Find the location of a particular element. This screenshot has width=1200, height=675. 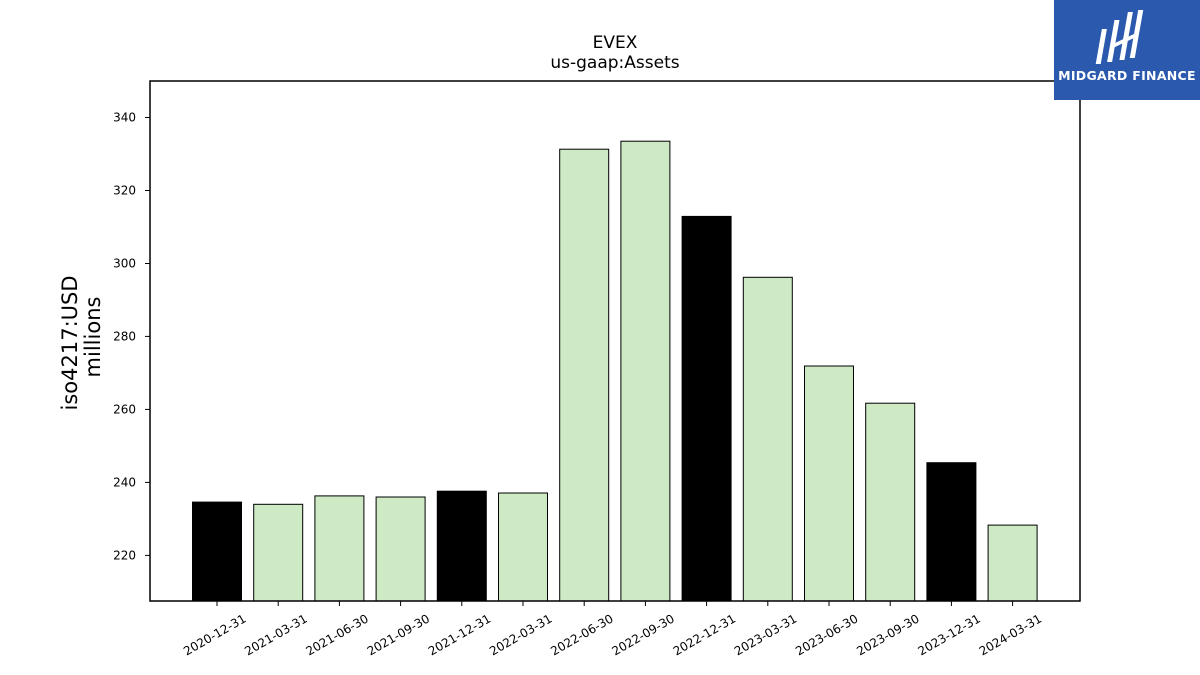

x-tick-label: 2020-12-31 is located at coordinates (214, 634).